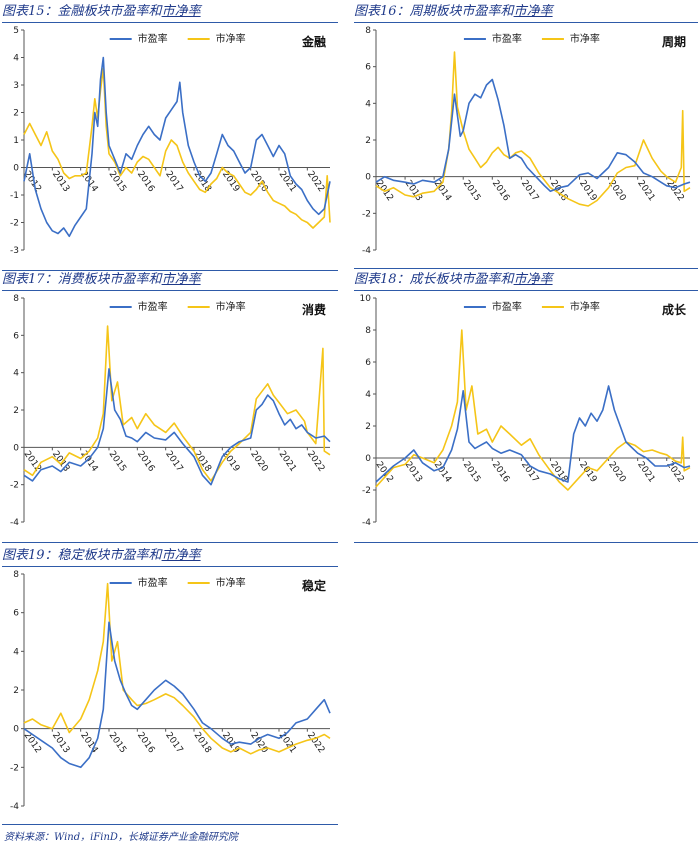 The width and height of the screenshot is (700, 845). What do you see at coordinates (382, 11) in the screenshot?
I see `chart-title-prefix: 图表16：` at bounding box center [382, 11].